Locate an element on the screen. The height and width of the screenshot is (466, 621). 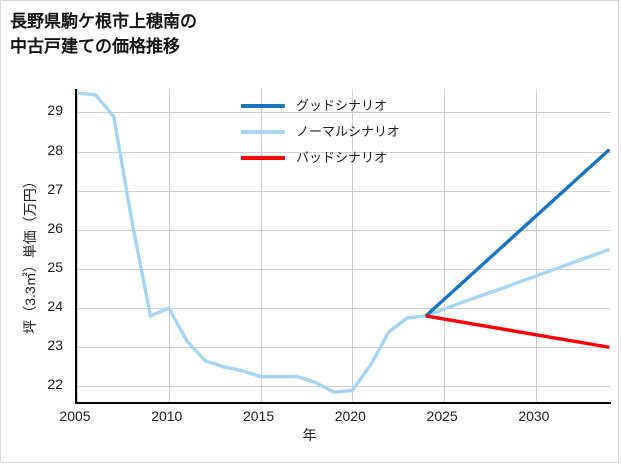
x-tick-label: 2025 is located at coordinates (442, 416).